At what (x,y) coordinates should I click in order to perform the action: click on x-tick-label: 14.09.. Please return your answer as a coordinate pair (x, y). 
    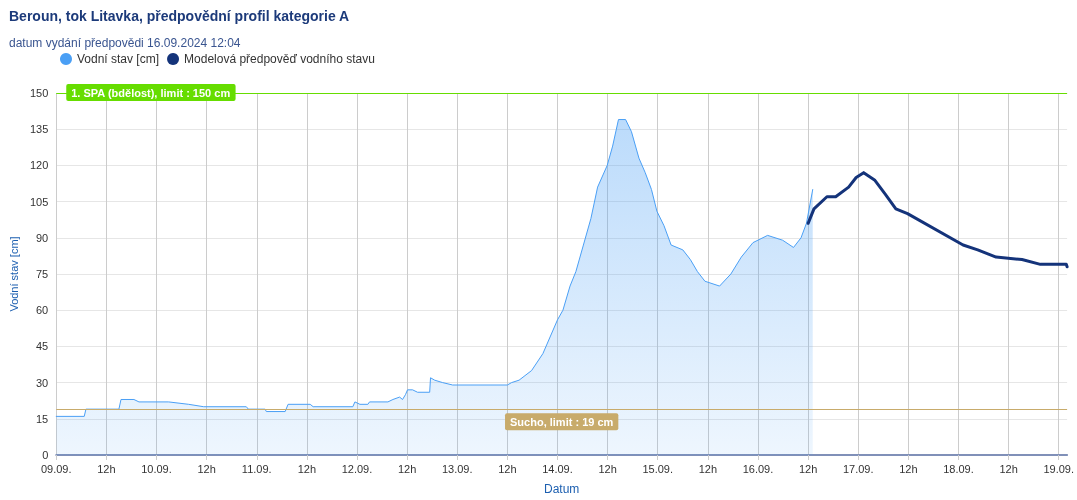
    Looking at the image, I should click on (557, 468).